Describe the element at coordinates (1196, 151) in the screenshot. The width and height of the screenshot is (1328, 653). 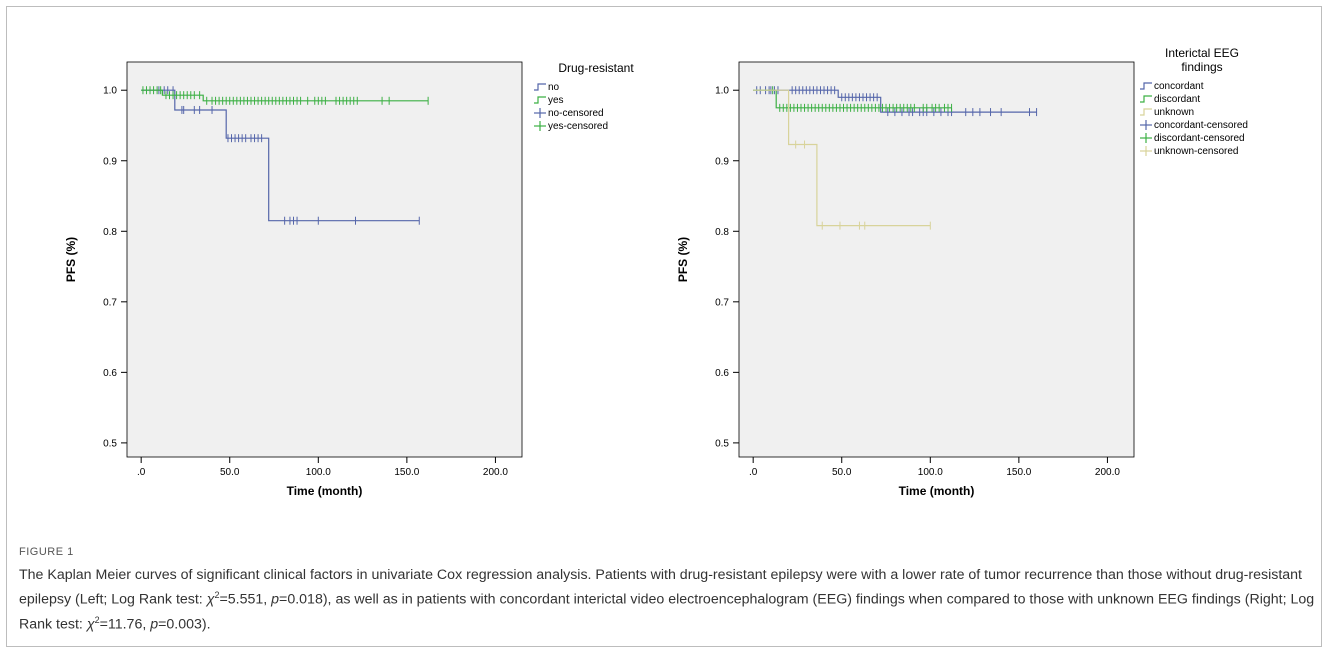
I see `legend-label: unknown-censored` at that location.